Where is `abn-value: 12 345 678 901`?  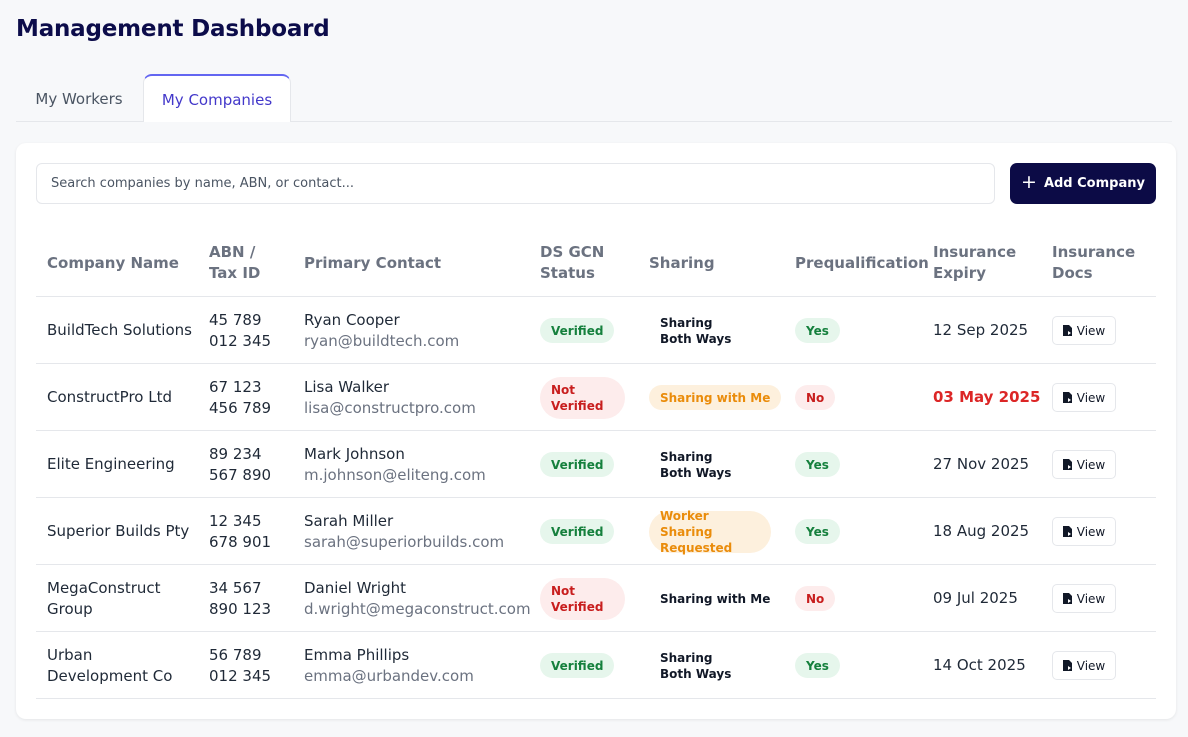 abn-value: 12 345 678 901 is located at coordinates (240, 531).